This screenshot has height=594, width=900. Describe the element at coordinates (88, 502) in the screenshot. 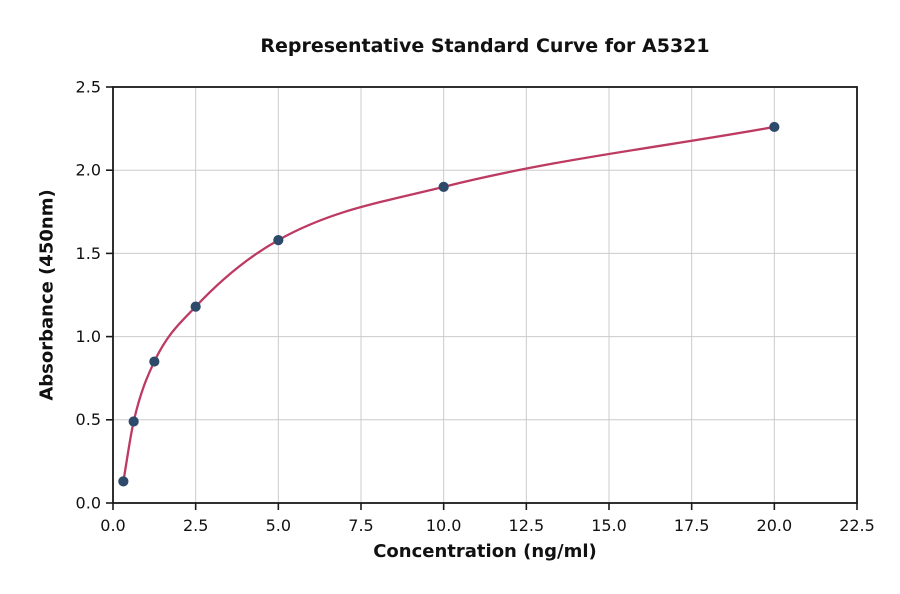

I see `y-tick-label: 0.0` at that location.